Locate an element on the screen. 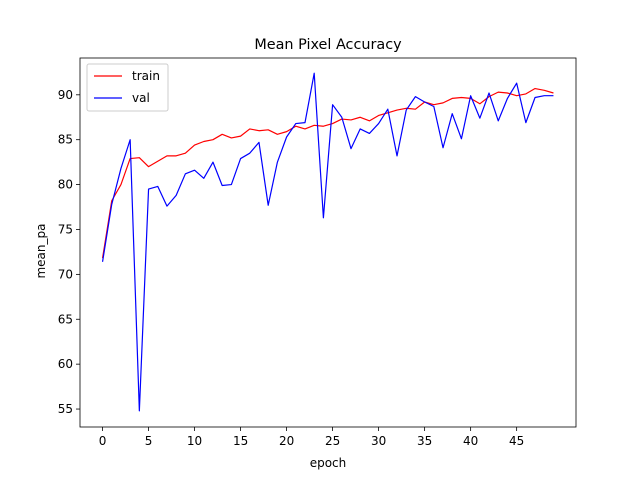  x-tick-label: 40 is located at coordinates (470, 441).